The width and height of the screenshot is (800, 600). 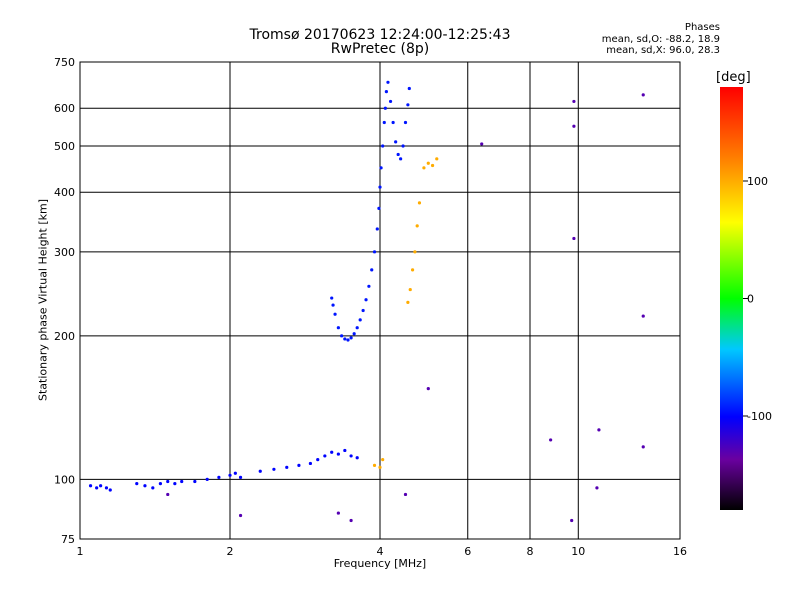 I want to click on colorbar-tick-label: 100, so click(x=757, y=181).